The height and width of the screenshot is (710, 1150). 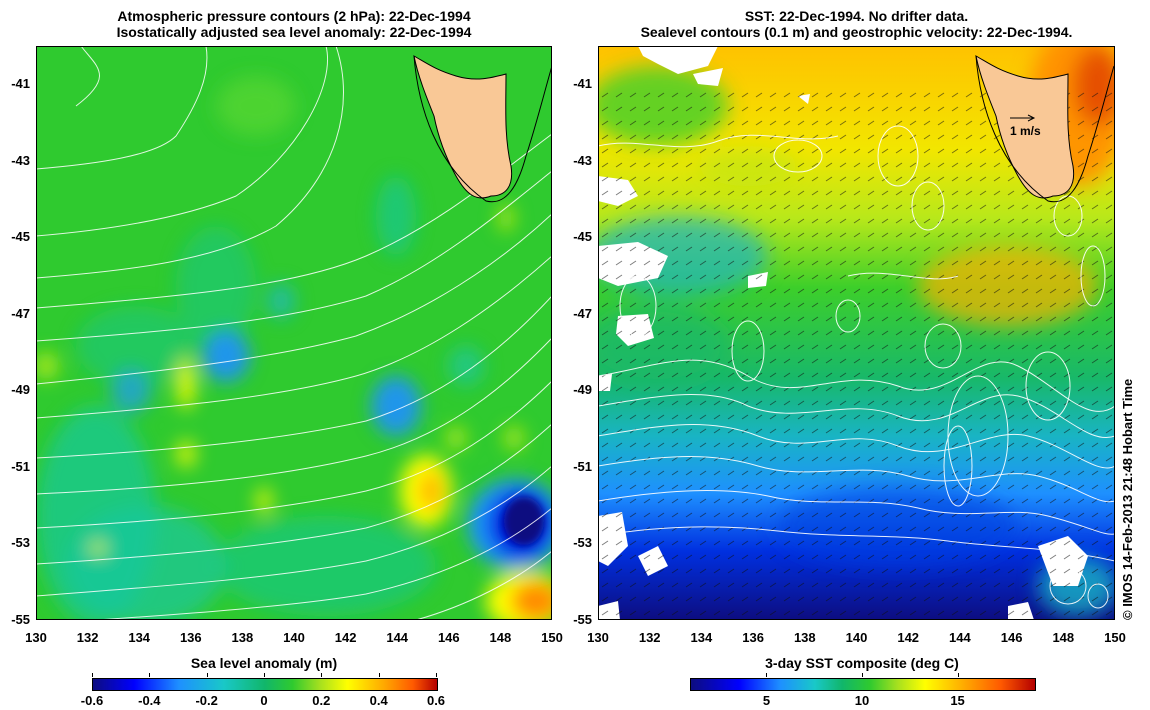 I want to click on velocity-scale: 1 m/s, so click(x=1025, y=126).